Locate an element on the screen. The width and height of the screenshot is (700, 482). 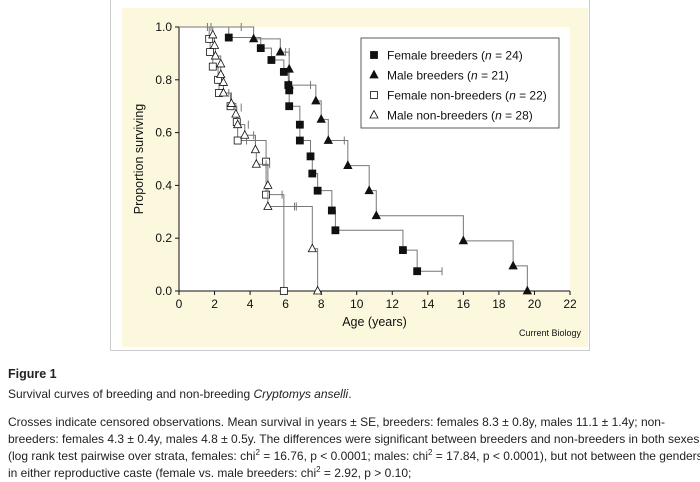
legend-label: Male non-breeders (n = 28) is located at coordinates (460, 116).